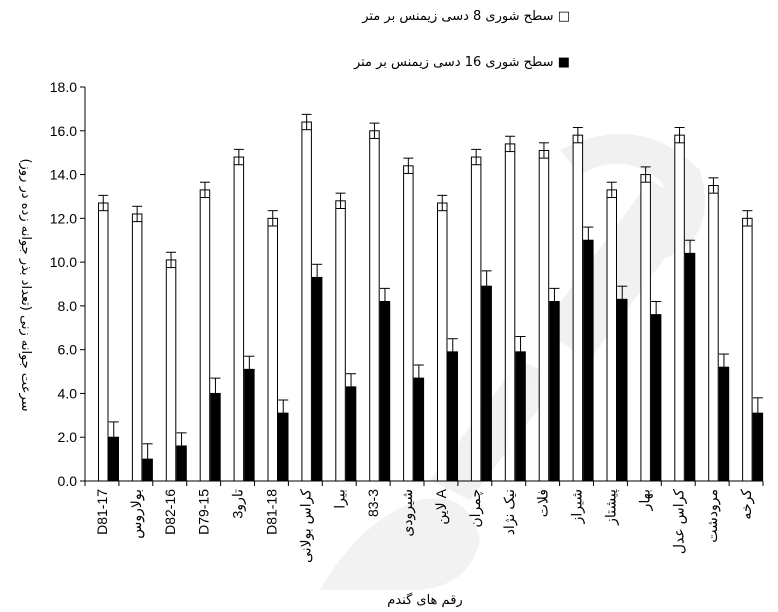 The height and width of the screenshot is (612, 778). I want to click on x-tick-label: بهار, so click(644, 500).